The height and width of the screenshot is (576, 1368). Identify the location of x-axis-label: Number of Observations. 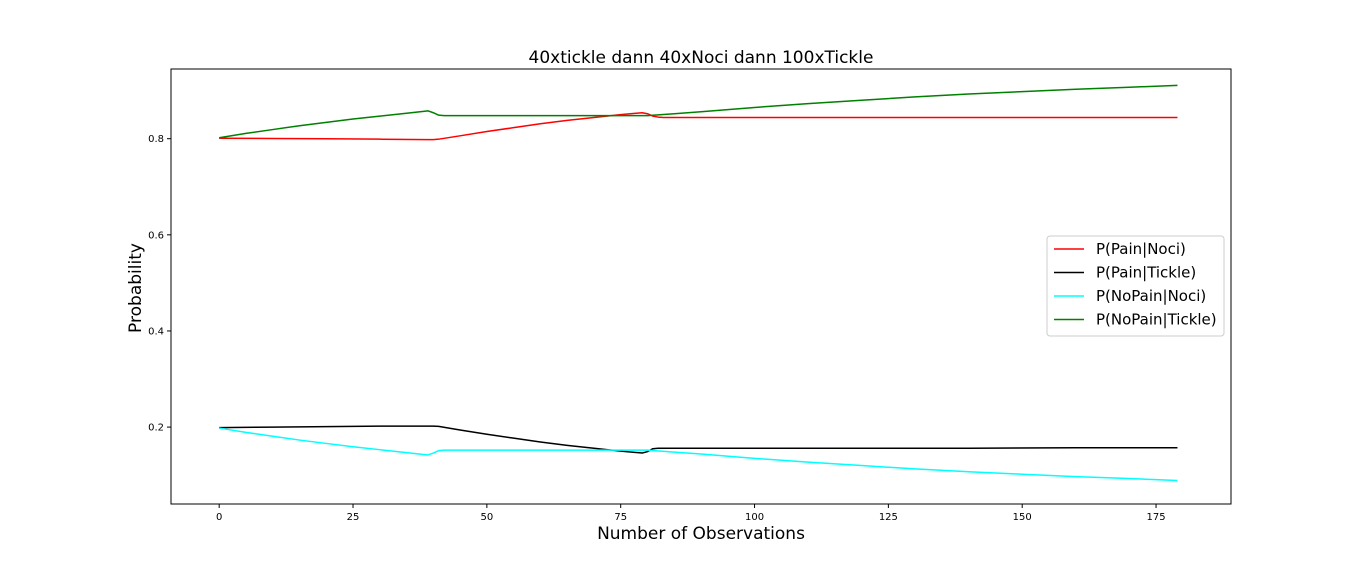
(701, 534).